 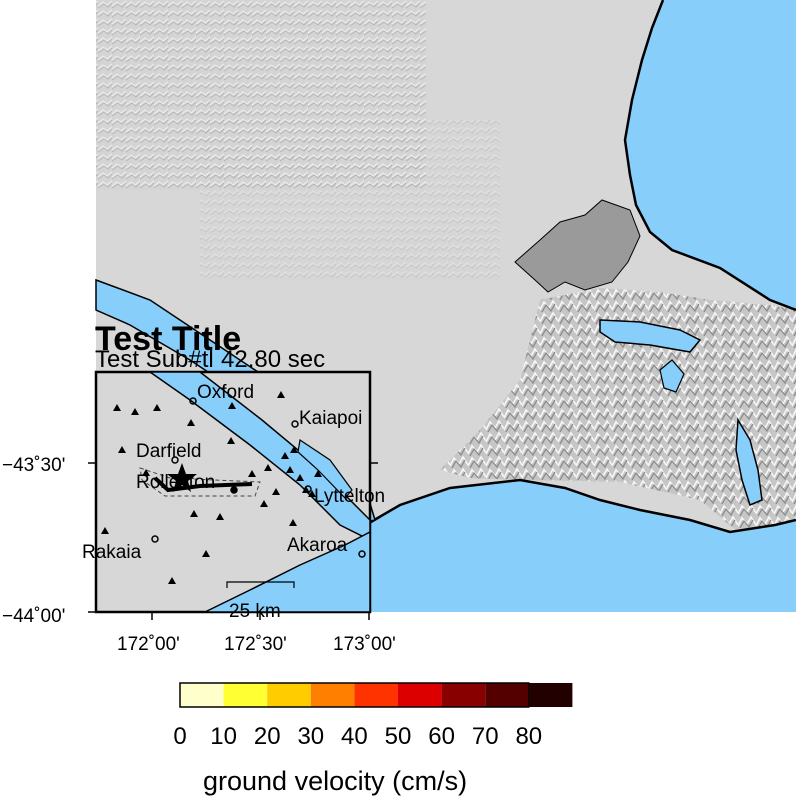 I want to click on place-label-lyttelton: Lyttelton, so click(x=349, y=496).